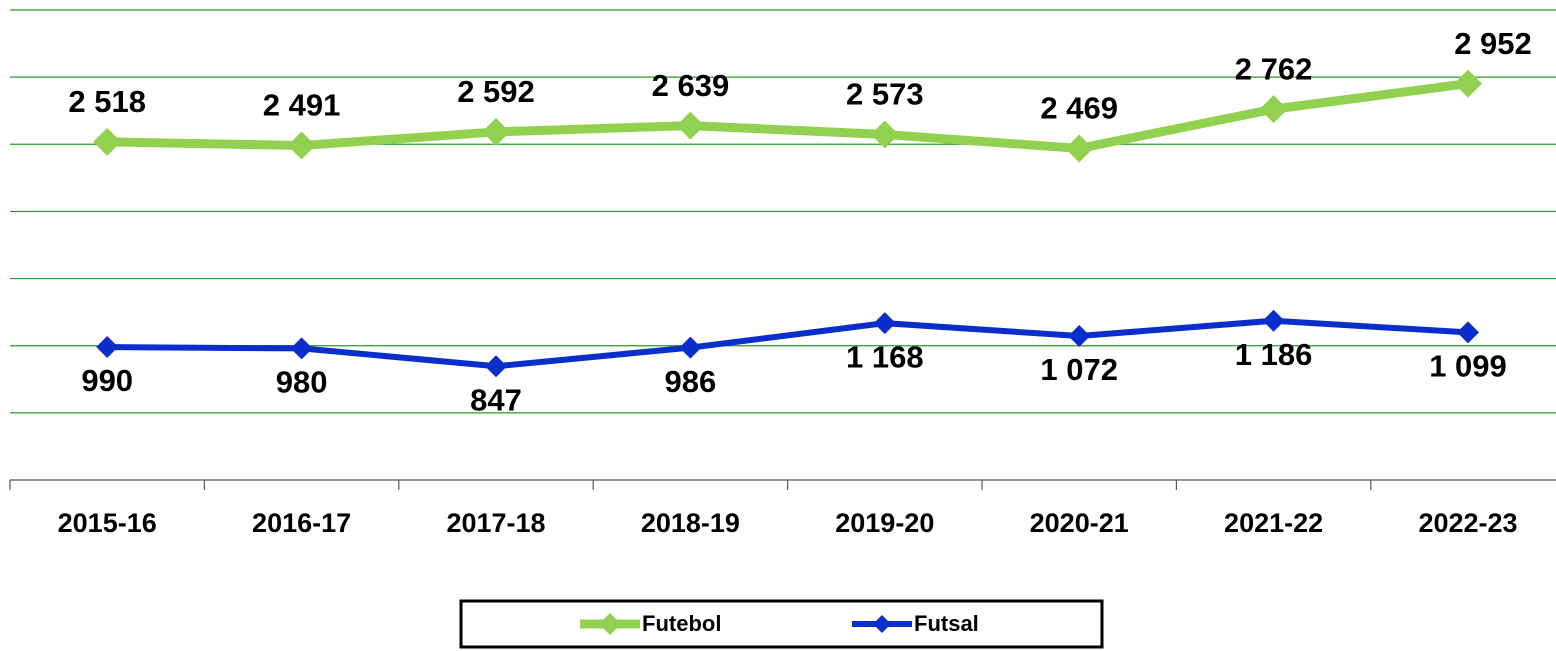  What do you see at coordinates (1273, 523) in the screenshot?
I see `x-tick-label: 2021-22` at bounding box center [1273, 523].